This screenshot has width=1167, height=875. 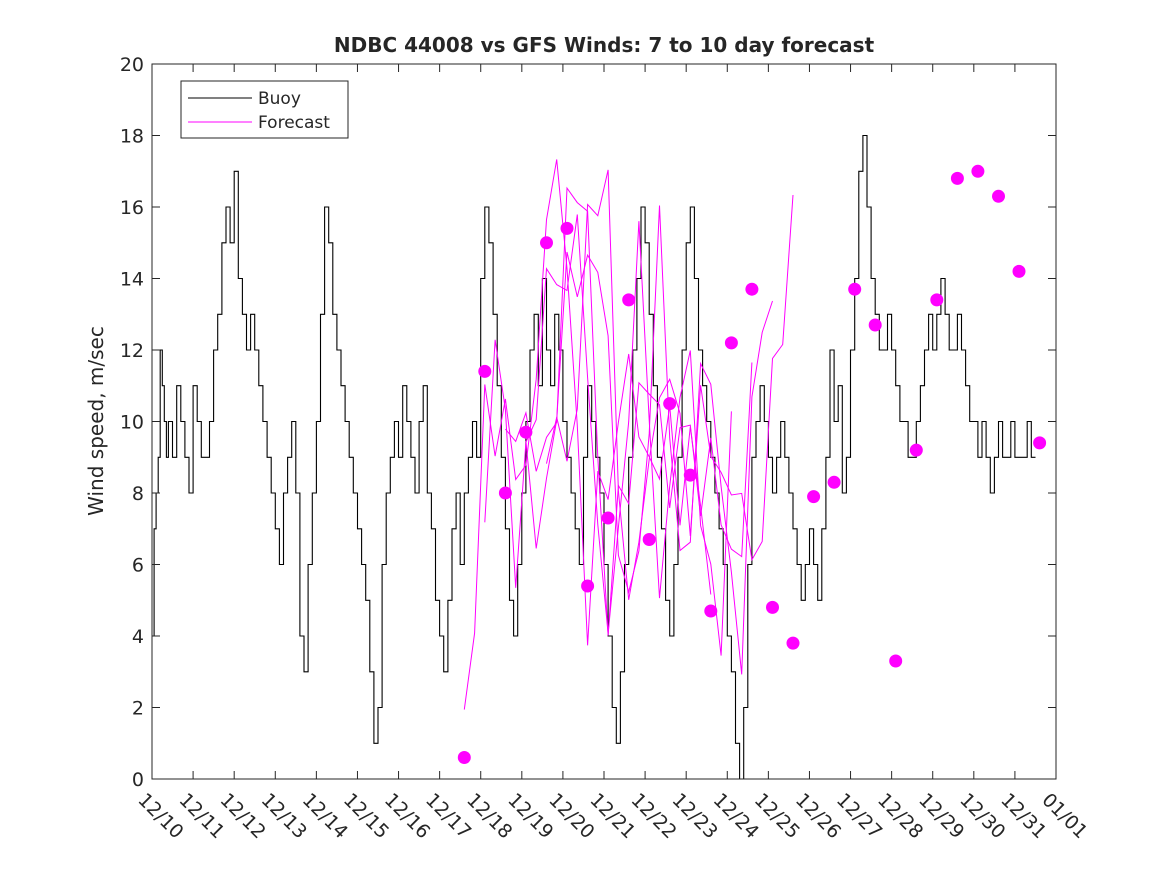 What do you see at coordinates (818, 816) in the screenshot?
I see `x-tick-label: 12/26` at bounding box center [818, 816].